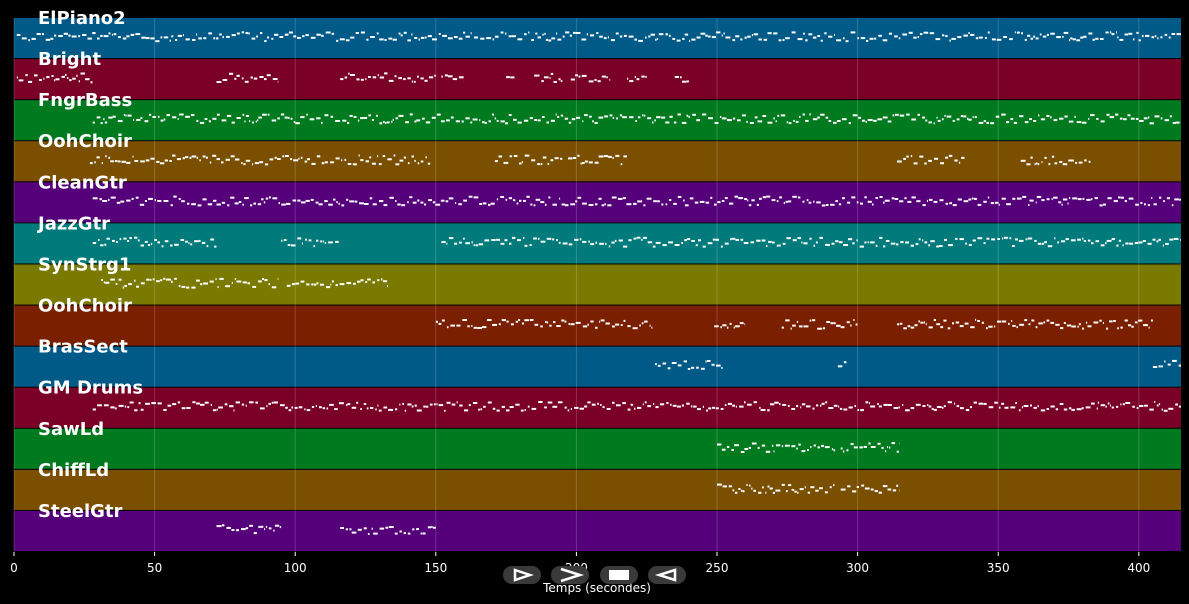  Describe the element at coordinates (597, 407) in the screenshot. I see `track-lane` at that location.